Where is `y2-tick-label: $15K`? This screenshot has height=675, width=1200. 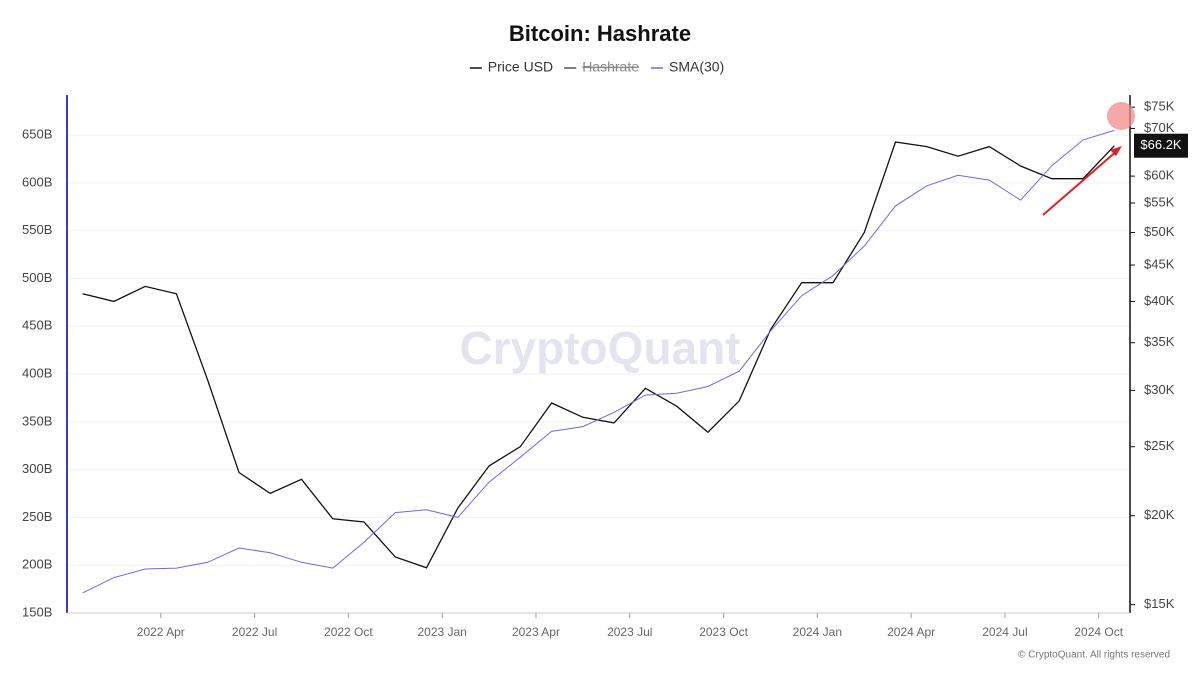
y2-tick-label: $15K is located at coordinates (1159, 603).